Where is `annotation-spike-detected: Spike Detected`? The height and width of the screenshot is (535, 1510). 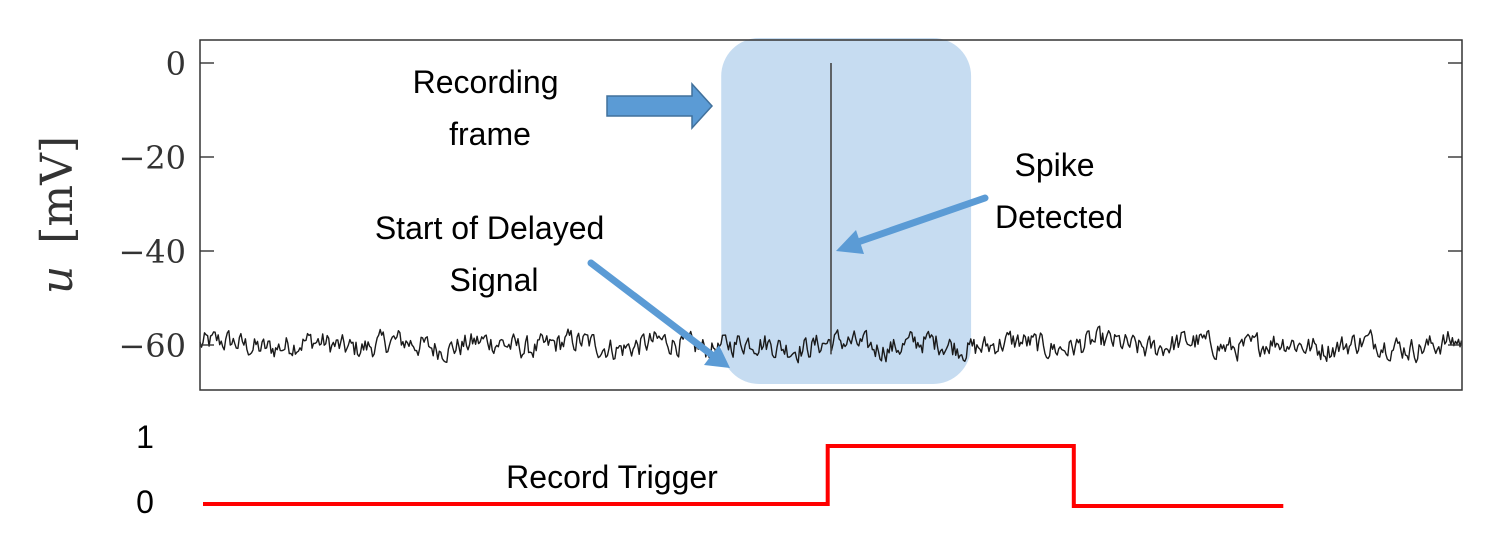
annotation-spike-detected: Spike Detected is located at coordinates (1059, 191).